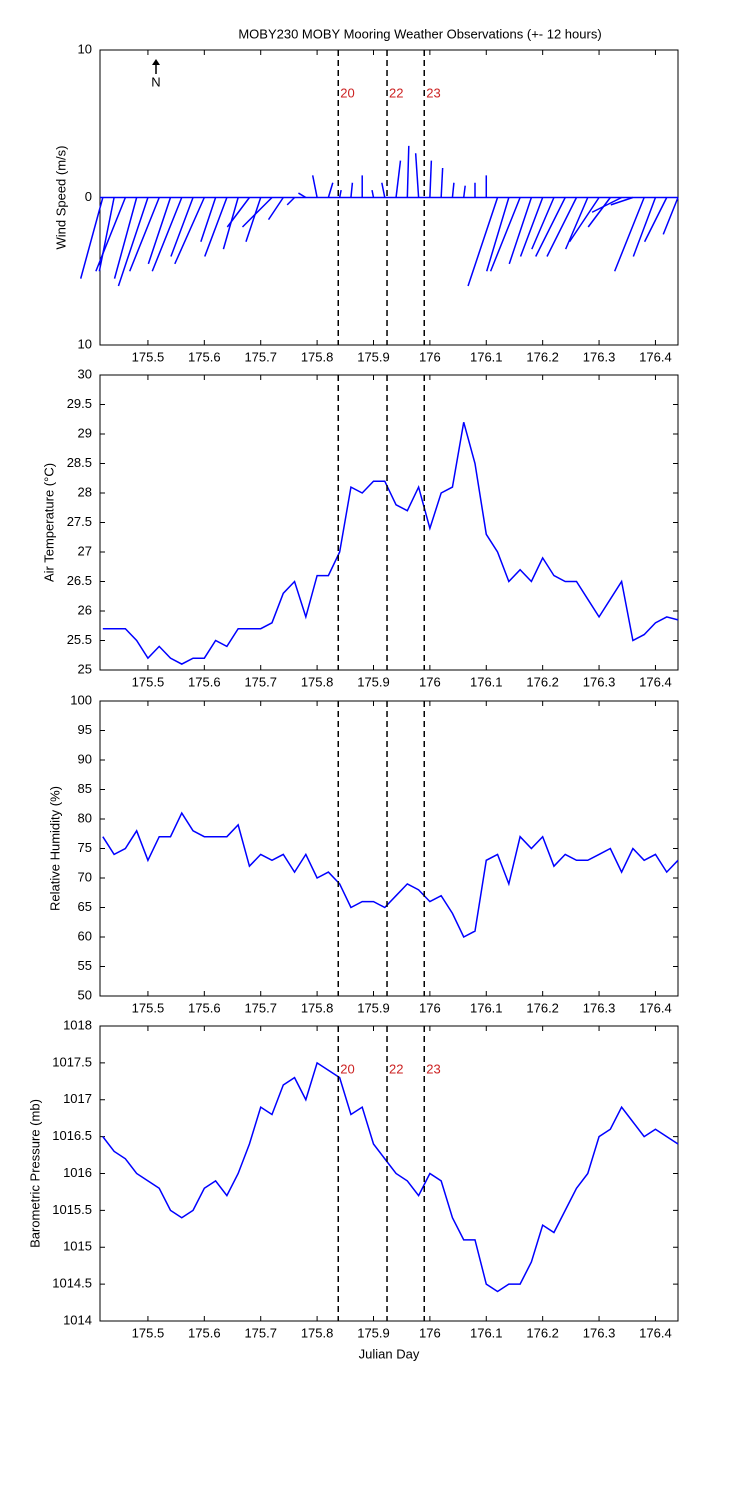 This screenshot has width=750, height=1500. Describe the element at coordinates (88, 196) in the screenshot. I see `y-tick-label: 0` at that location.